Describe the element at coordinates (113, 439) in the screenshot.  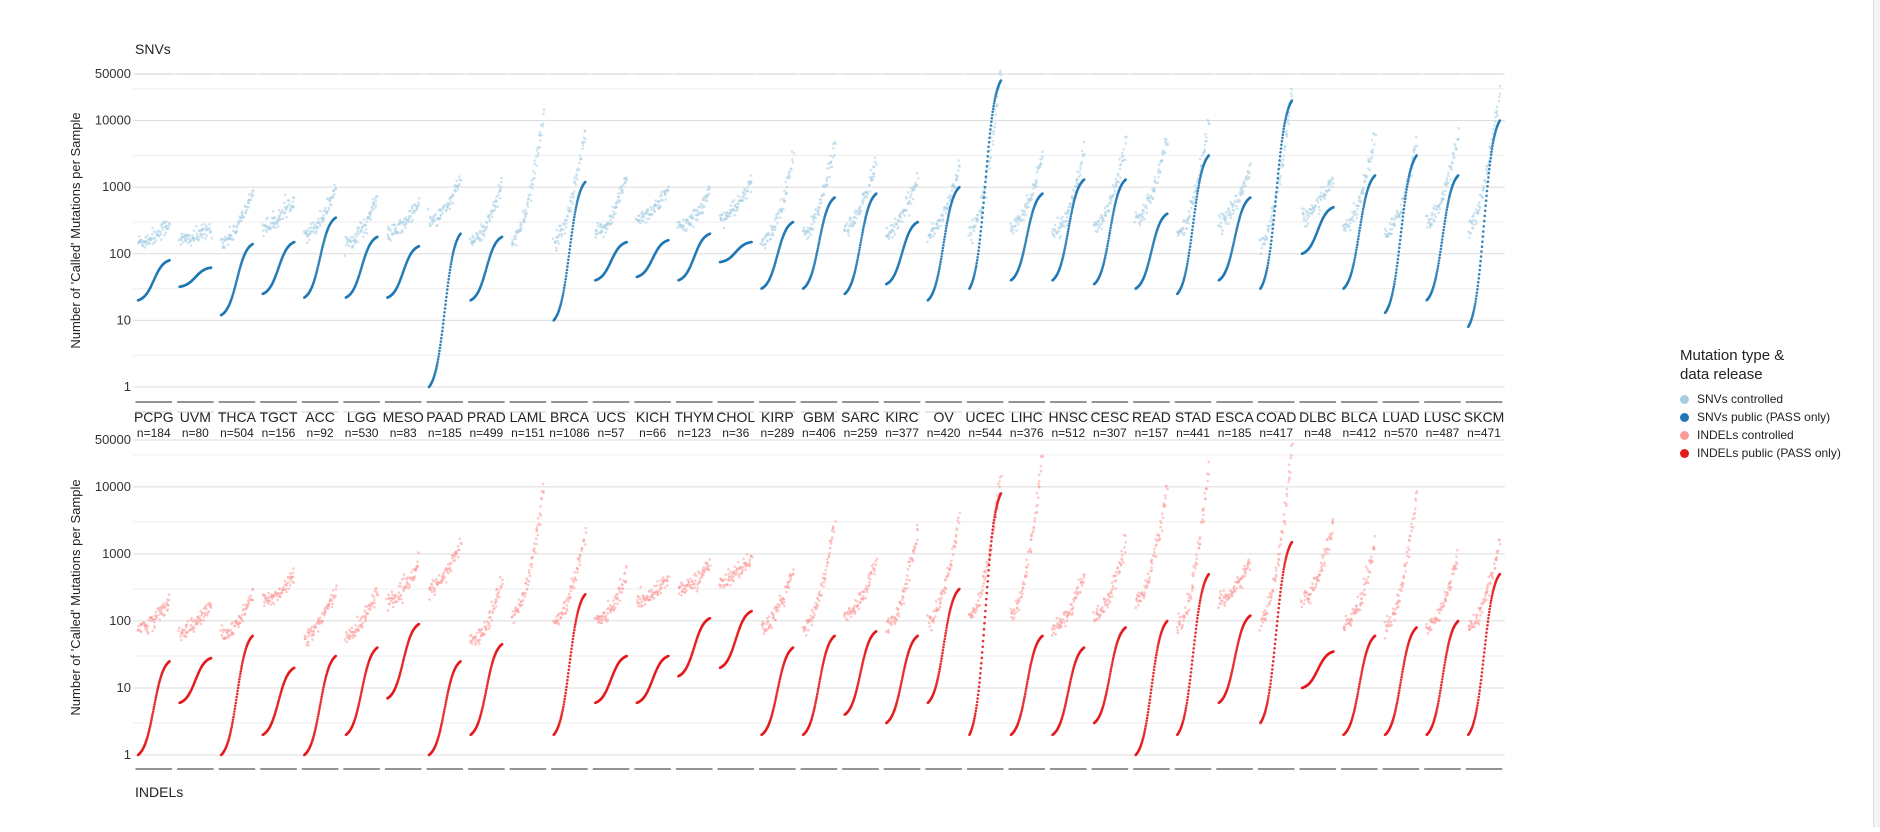
I see `y-tick-label: 50000` at that location.